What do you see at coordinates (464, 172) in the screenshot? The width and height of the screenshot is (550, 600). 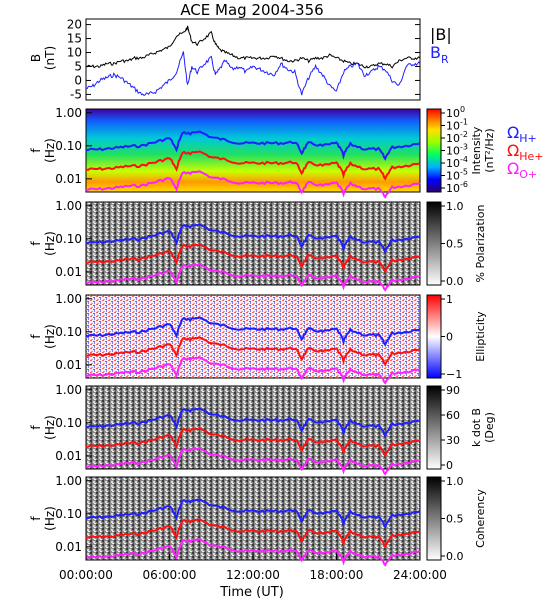 I see `colorbar-tick-exp: -5` at bounding box center [464, 172].